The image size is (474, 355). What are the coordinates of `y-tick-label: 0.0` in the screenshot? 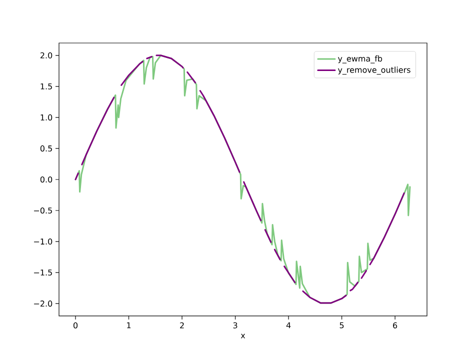 It's located at (46, 179).